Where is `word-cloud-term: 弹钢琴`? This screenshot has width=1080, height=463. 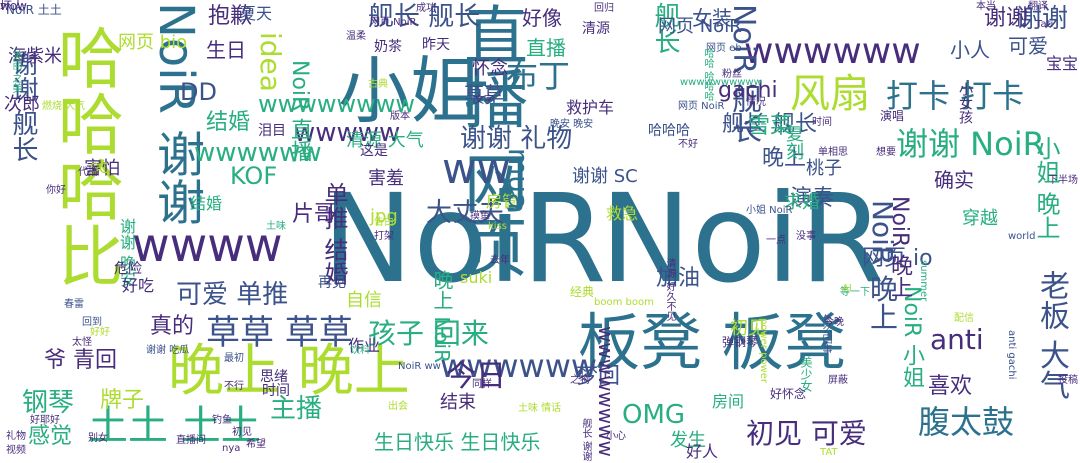
word-cloud-term: 弹钢琴 is located at coordinates (740, 342).